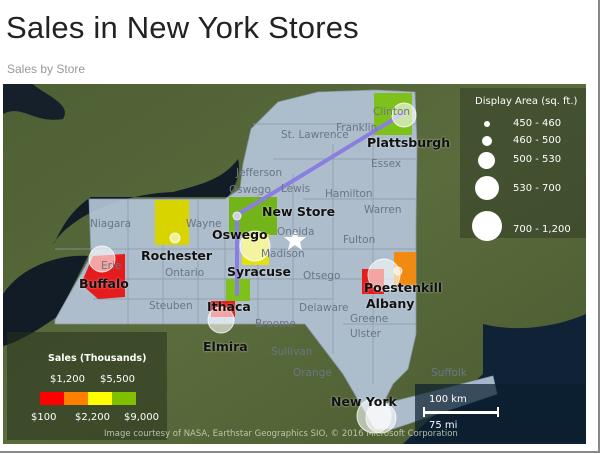 Image resolution: width=602 pixels, height=454 pixels. I want to click on legend-item-label: 500 - 530, so click(537, 159).